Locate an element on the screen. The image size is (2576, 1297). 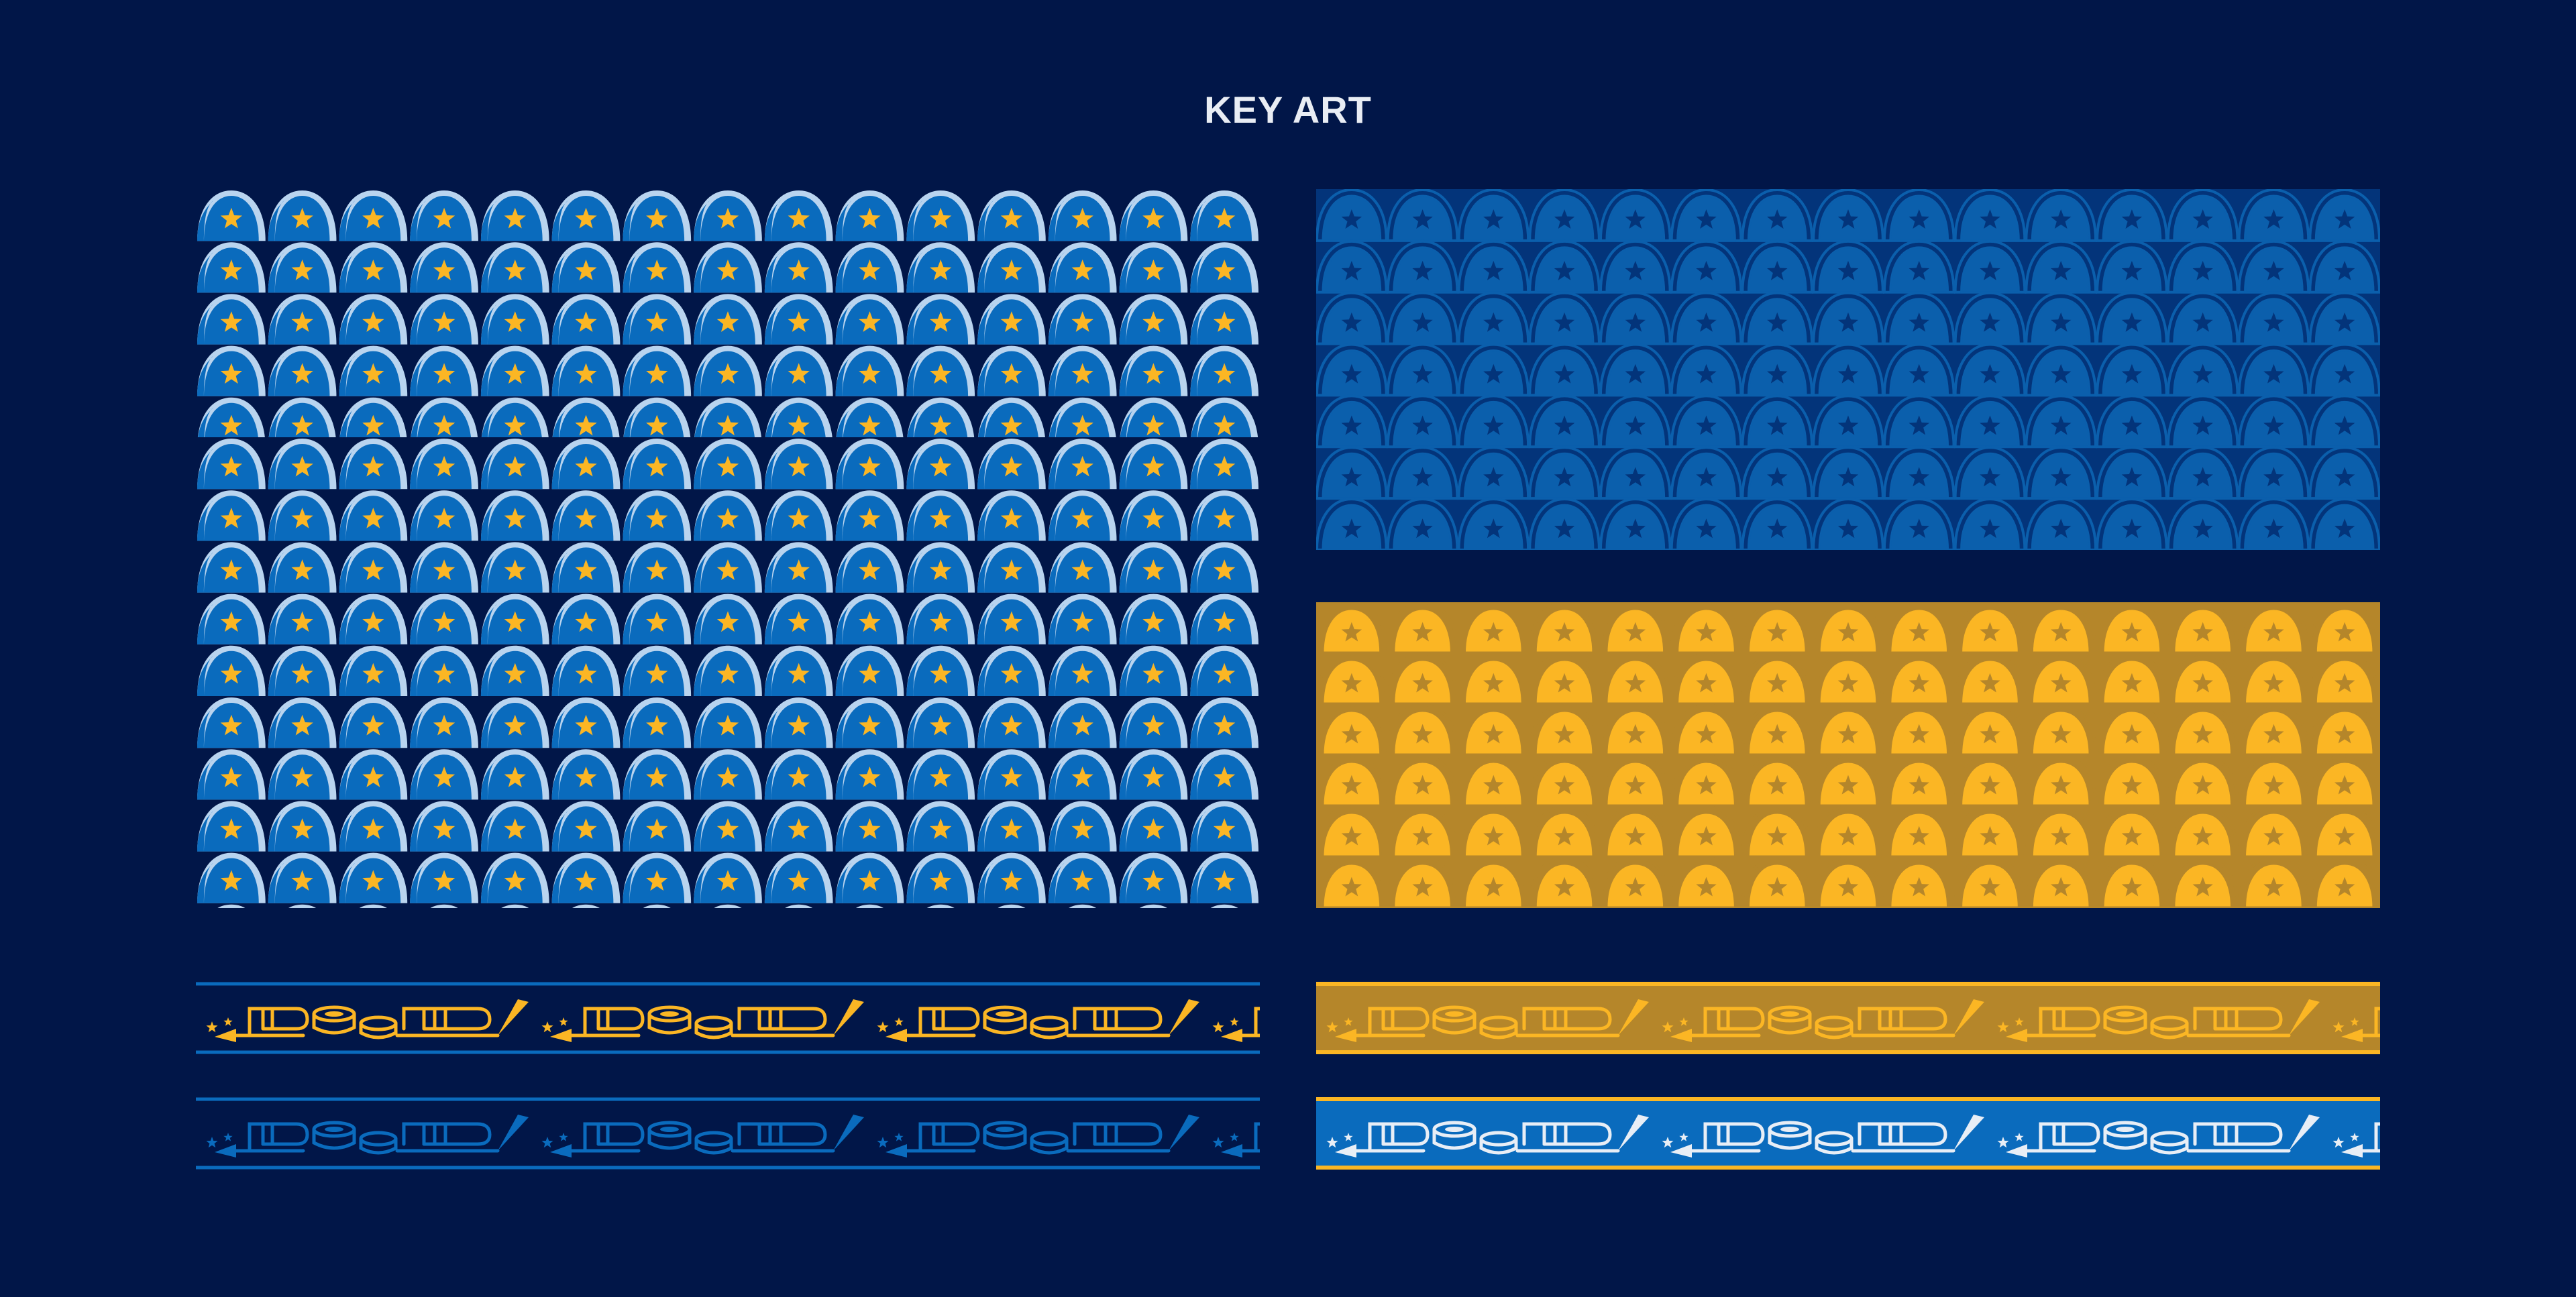
arch-pattern-svg is located at coordinates (728, 313).